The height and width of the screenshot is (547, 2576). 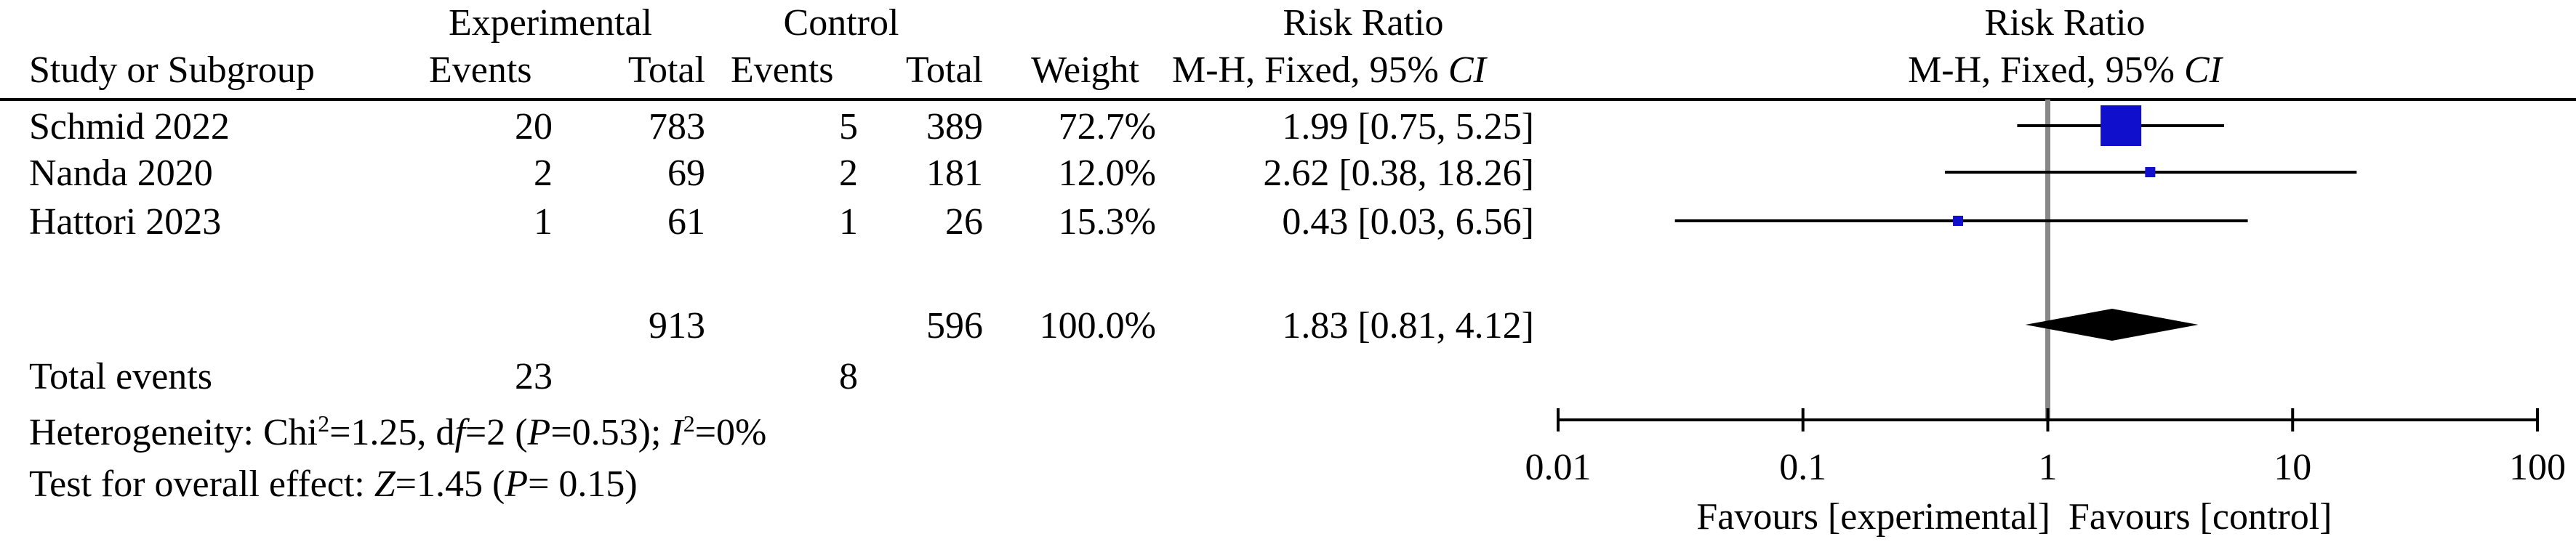 What do you see at coordinates (944, 70) in the screenshot?
I see `header-ctrl-total: Total` at bounding box center [944, 70].